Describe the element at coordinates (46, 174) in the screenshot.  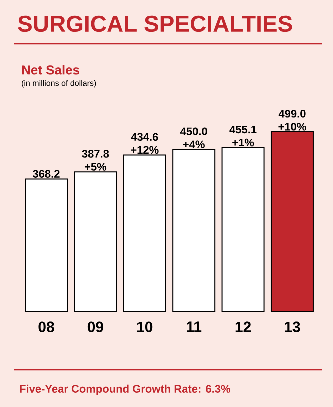
I see `data-label: 368.2` at that location.